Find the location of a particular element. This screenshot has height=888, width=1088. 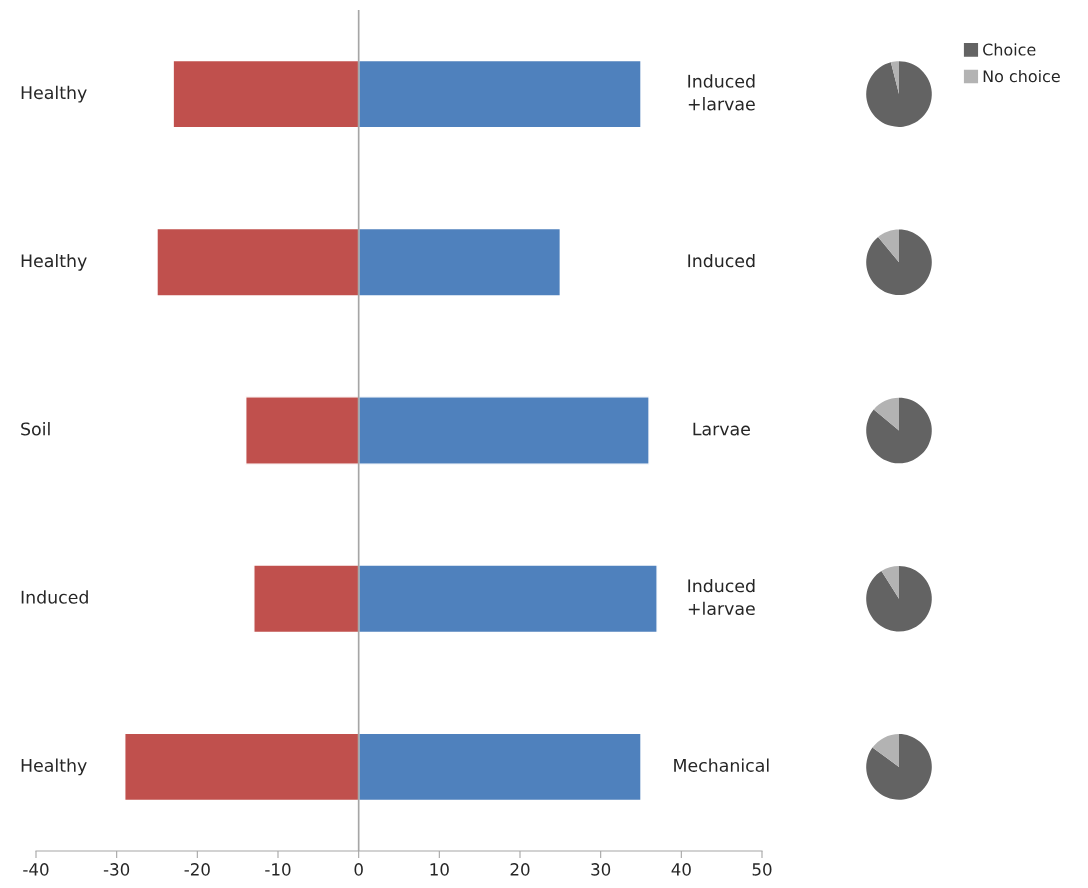

y-tick-label: Induced is located at coordinates (54, 597).